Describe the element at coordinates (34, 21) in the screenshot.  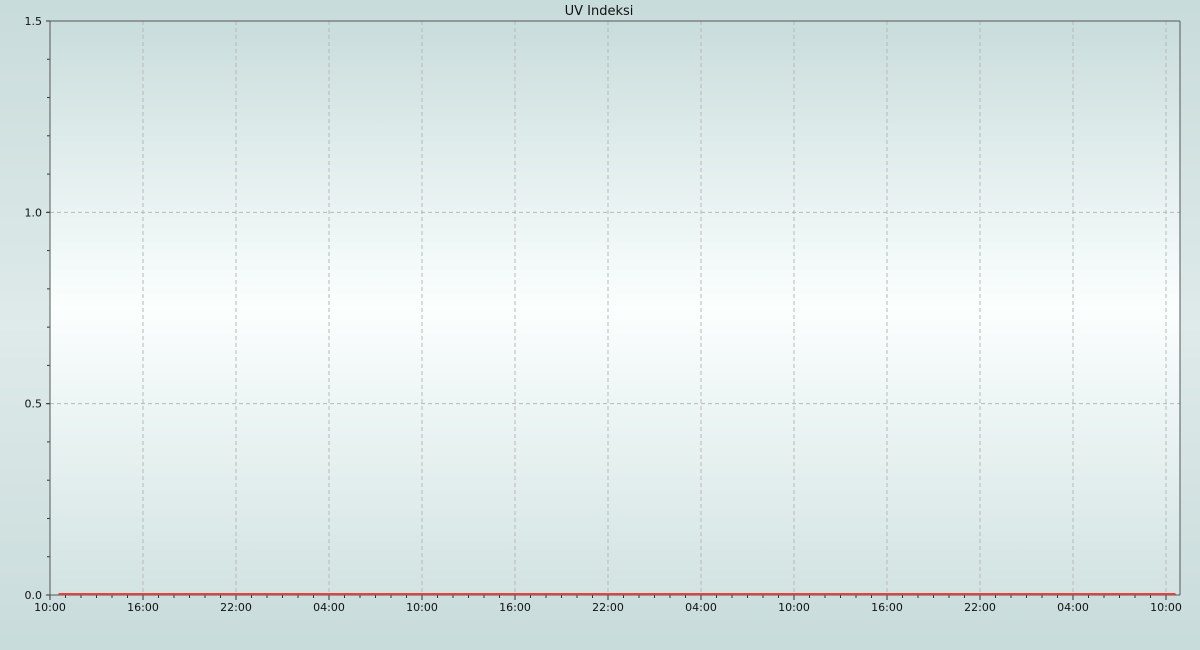
I see `y-tick-label: 1.5` at that location.